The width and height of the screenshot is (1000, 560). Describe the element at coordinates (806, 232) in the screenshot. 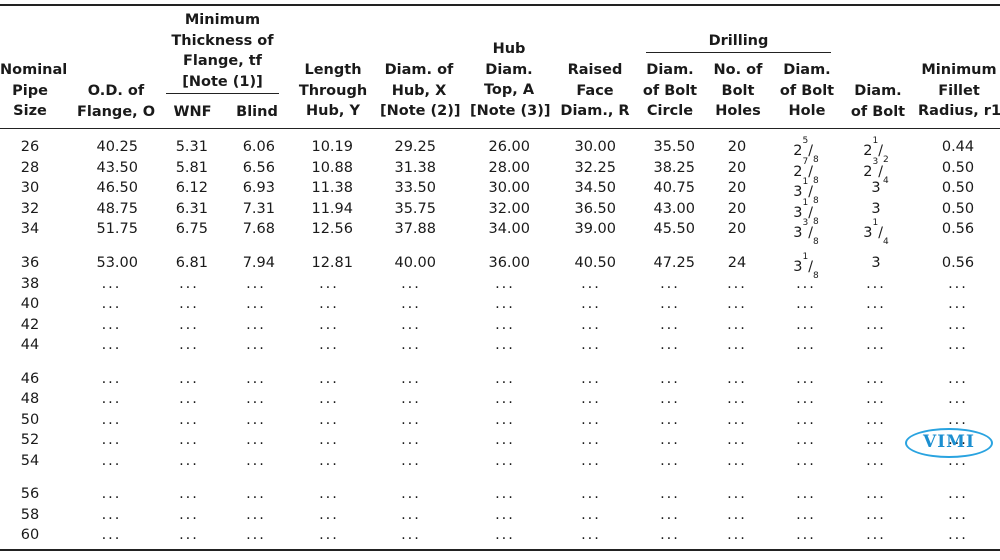

I see `cell-hole: 33/8` at that location.